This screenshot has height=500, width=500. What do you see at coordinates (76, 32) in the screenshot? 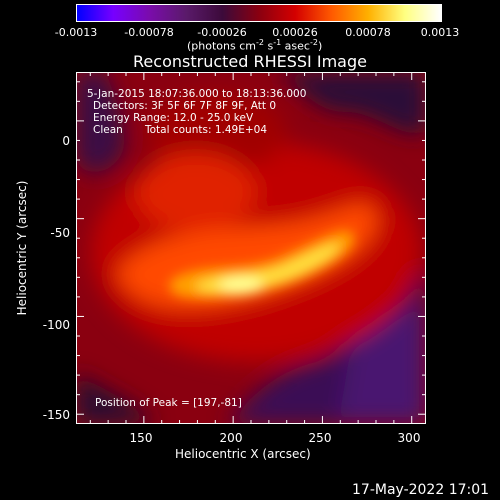
I see `colorbar-tick: -0.0013` at bounding box center [76, 32].